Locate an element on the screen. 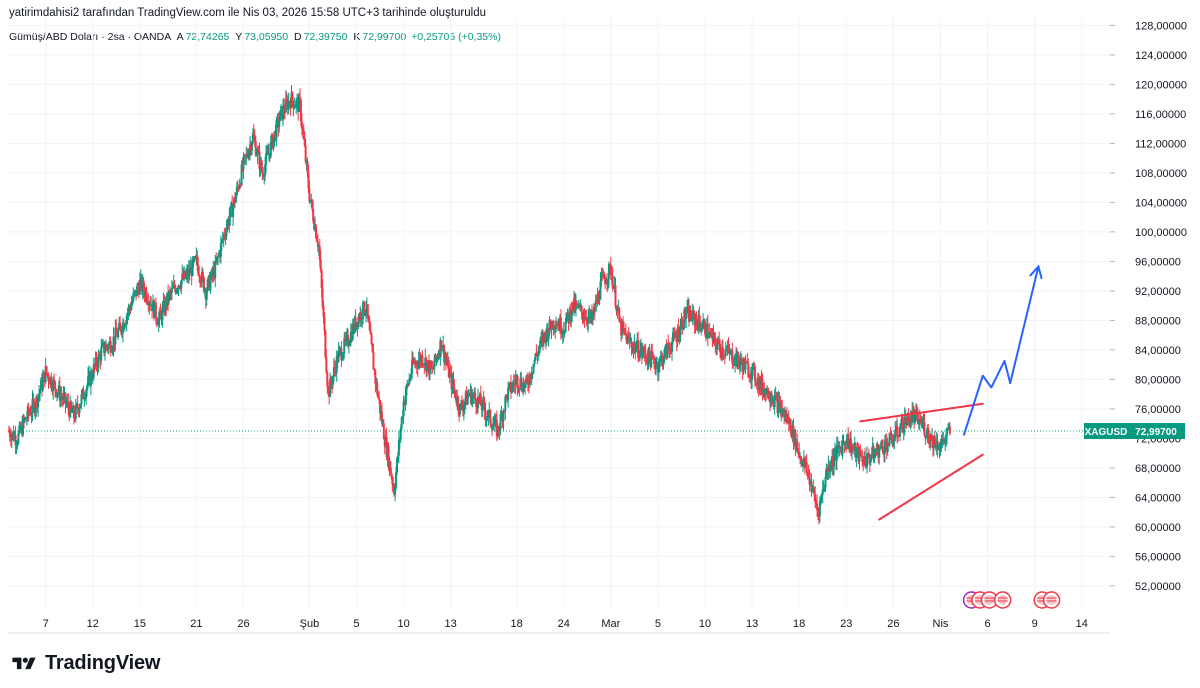 This screenshot has width=1200, height=688. y-tick-label: 96,00000 is located at coordinates (1158, 262).